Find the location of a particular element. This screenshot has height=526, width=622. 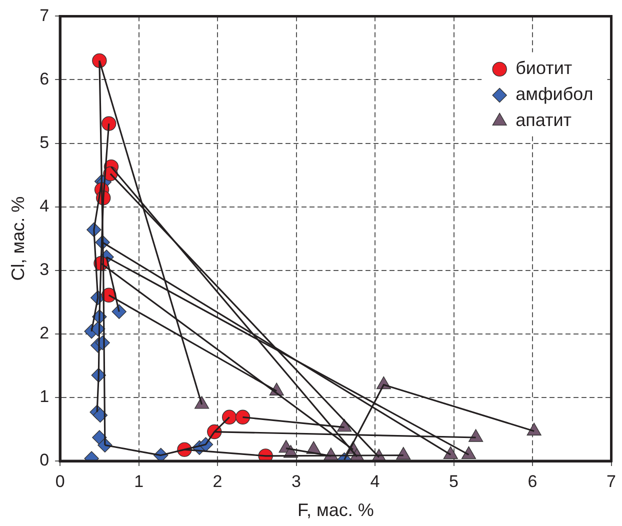

x-tick-label: 3 is located at coordinates (297, 481).